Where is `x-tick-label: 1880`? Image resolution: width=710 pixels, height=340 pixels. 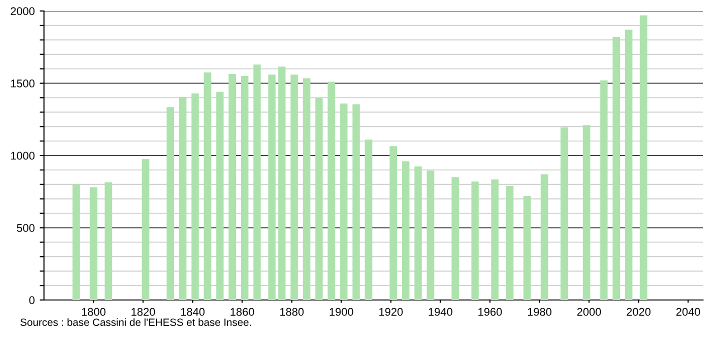 x-tick-label: 1880 is located at coordinates (292, 312).